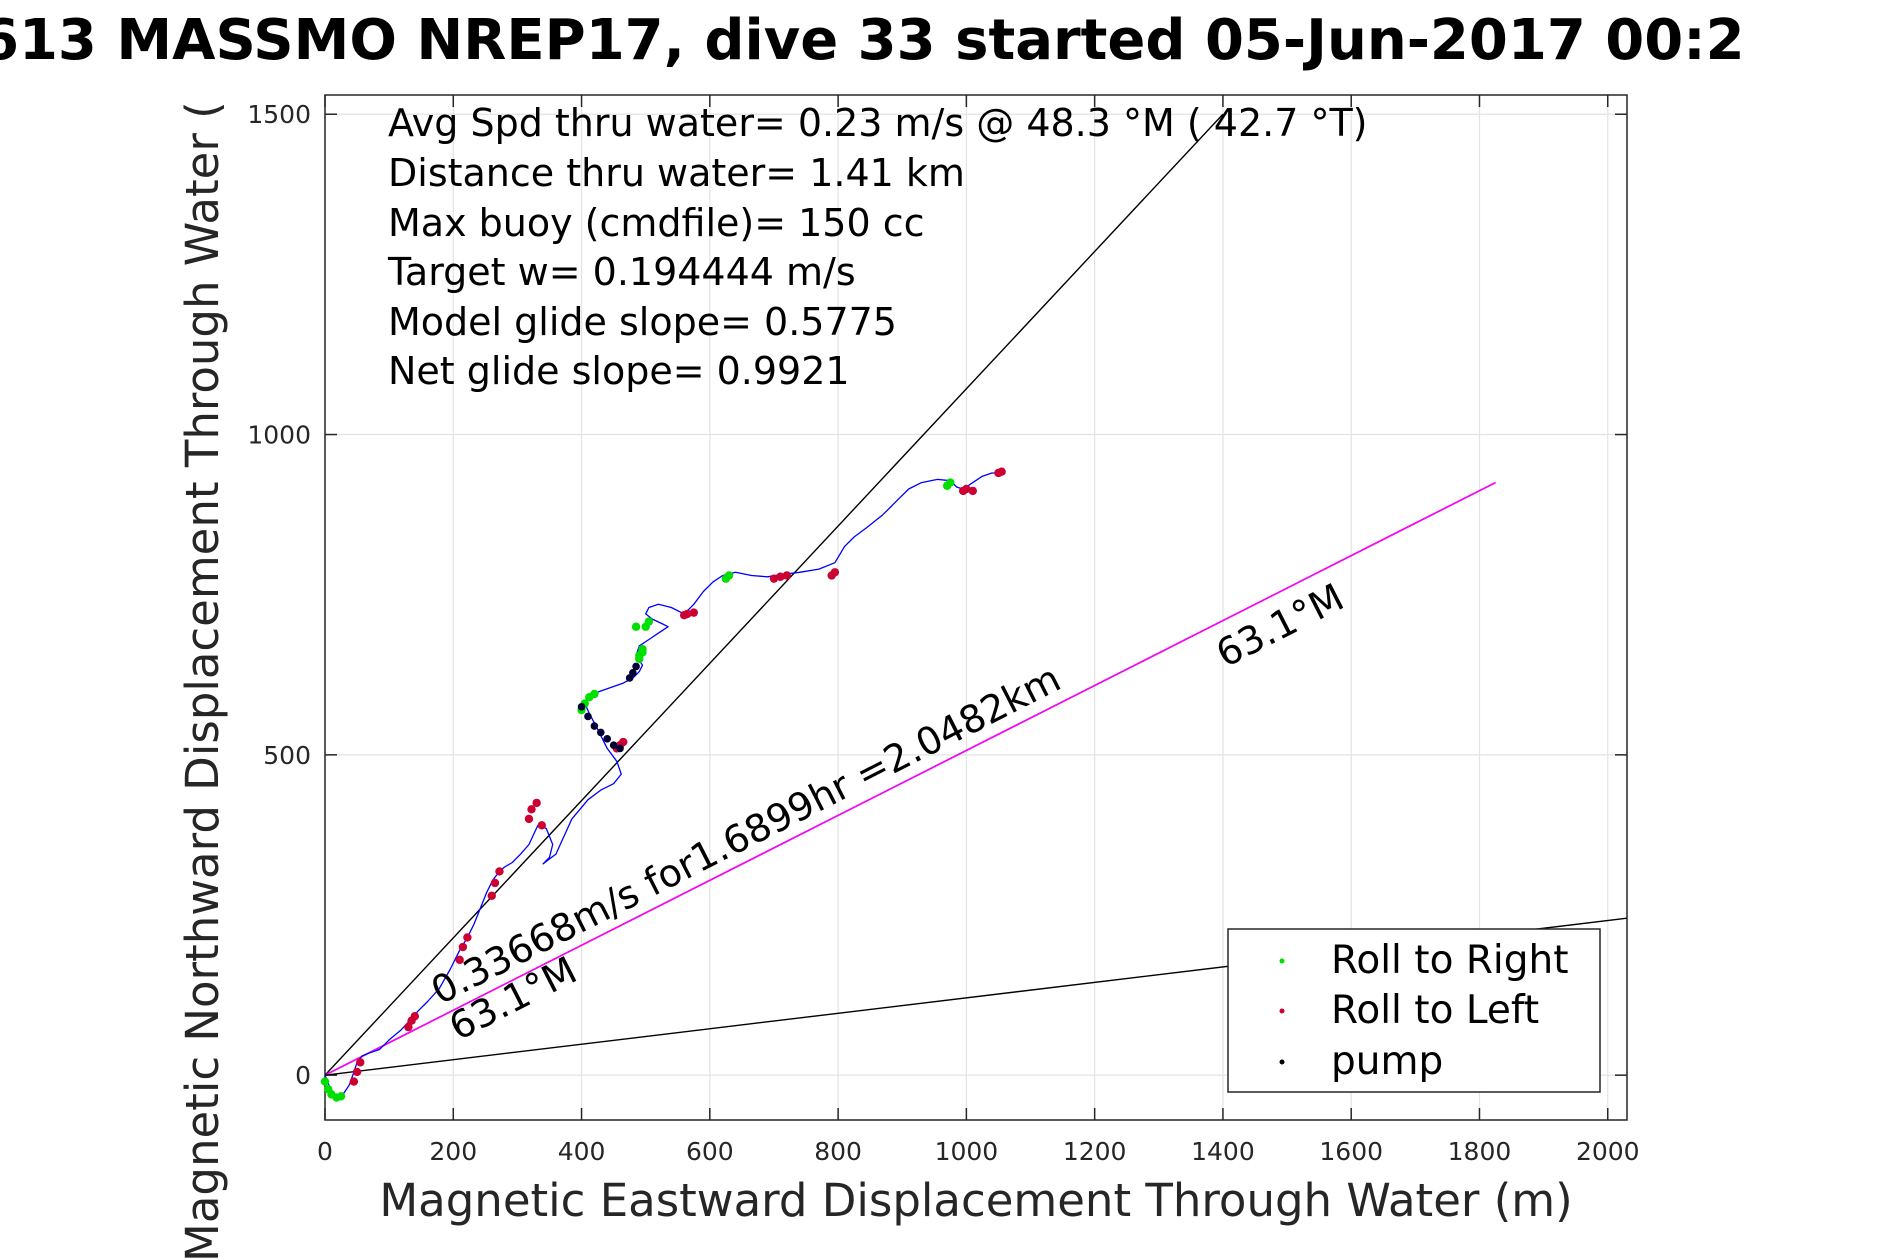 The image size is (1890, 1260). I want to click on stat-line-2: Distance thru water= 1.41 km, so click(676, 173).